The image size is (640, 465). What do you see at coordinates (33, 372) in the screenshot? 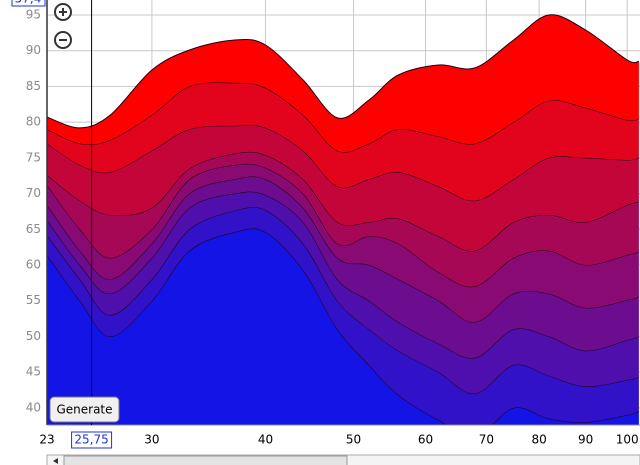
I see `y-tick-label: 45` at bounding box center [33, 372].